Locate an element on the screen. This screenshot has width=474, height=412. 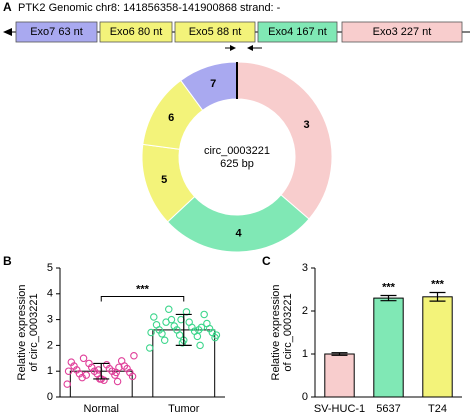
y-tick-label: 4 is located at coordinates (50, 294).